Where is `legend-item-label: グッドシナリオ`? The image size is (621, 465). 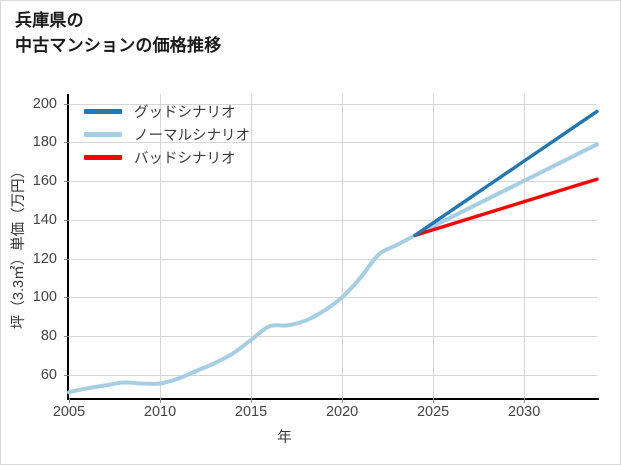 legend-item-label: グッドシナリオ is located at coordinates (185, 113).